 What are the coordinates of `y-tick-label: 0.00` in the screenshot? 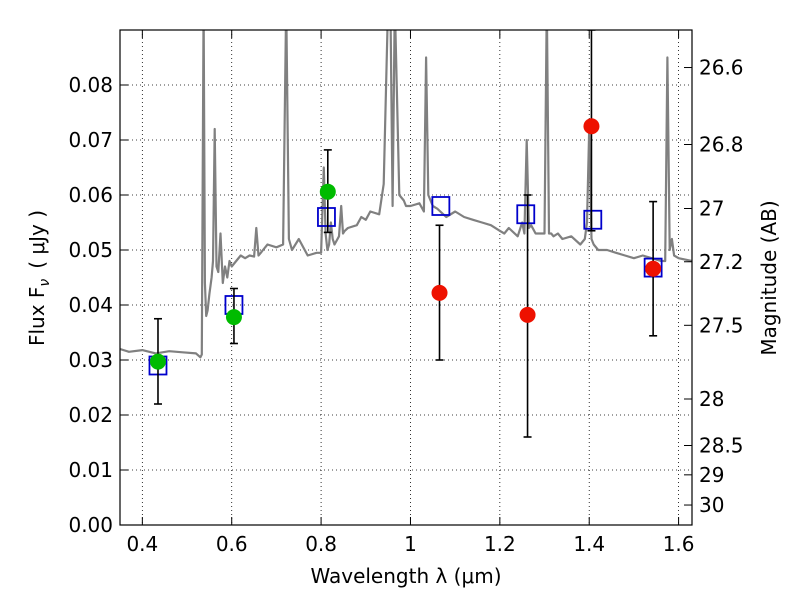 It's located at (90, 525).